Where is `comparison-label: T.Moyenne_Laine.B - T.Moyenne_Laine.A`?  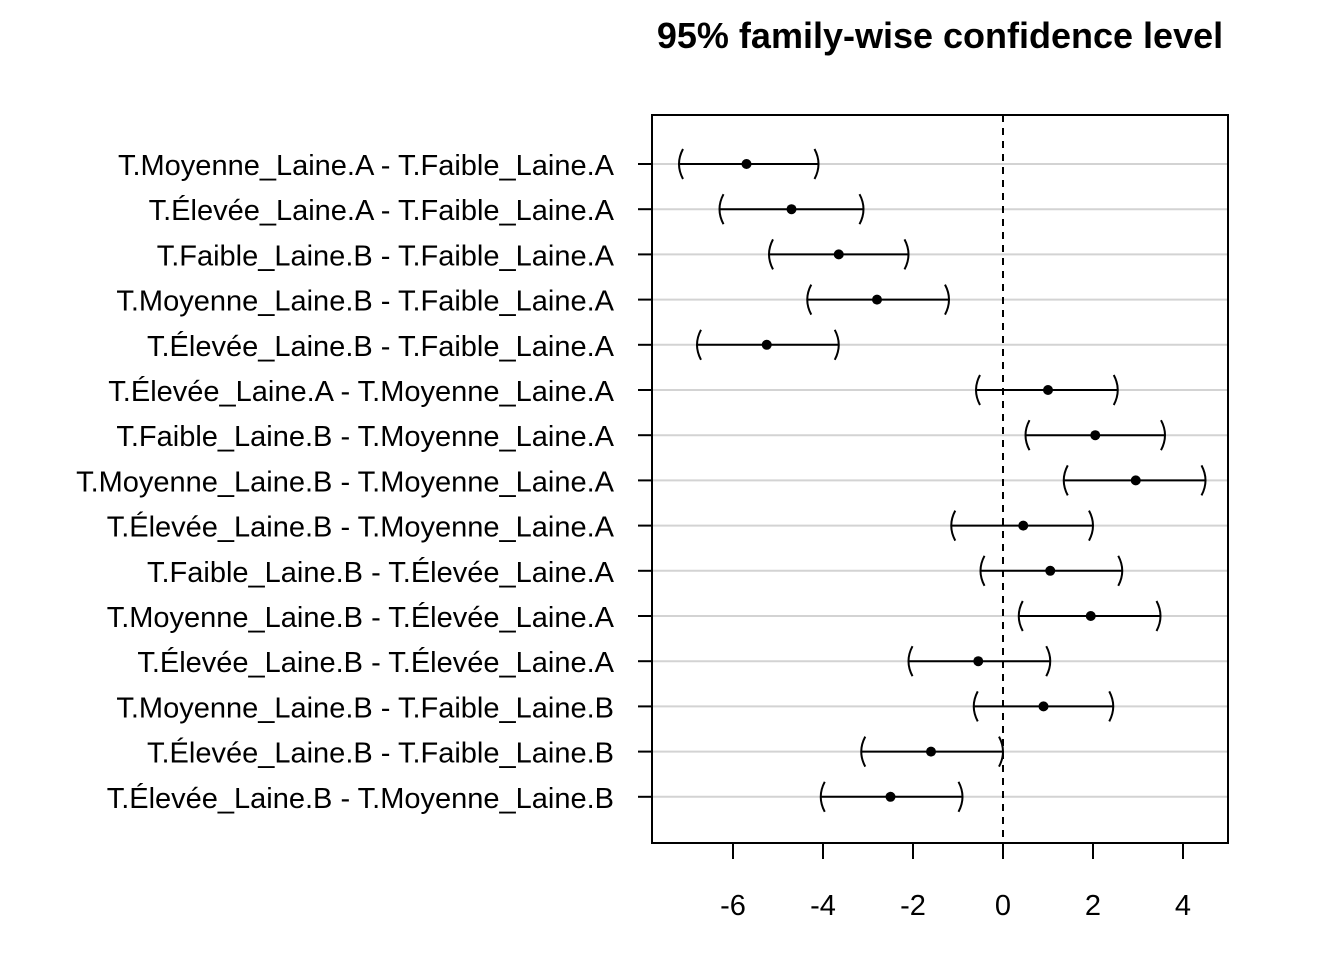
comparison-label: T.Moyenne_Laine.B - T.Moyenne_Laine.A is located at coordinates (345, 482).